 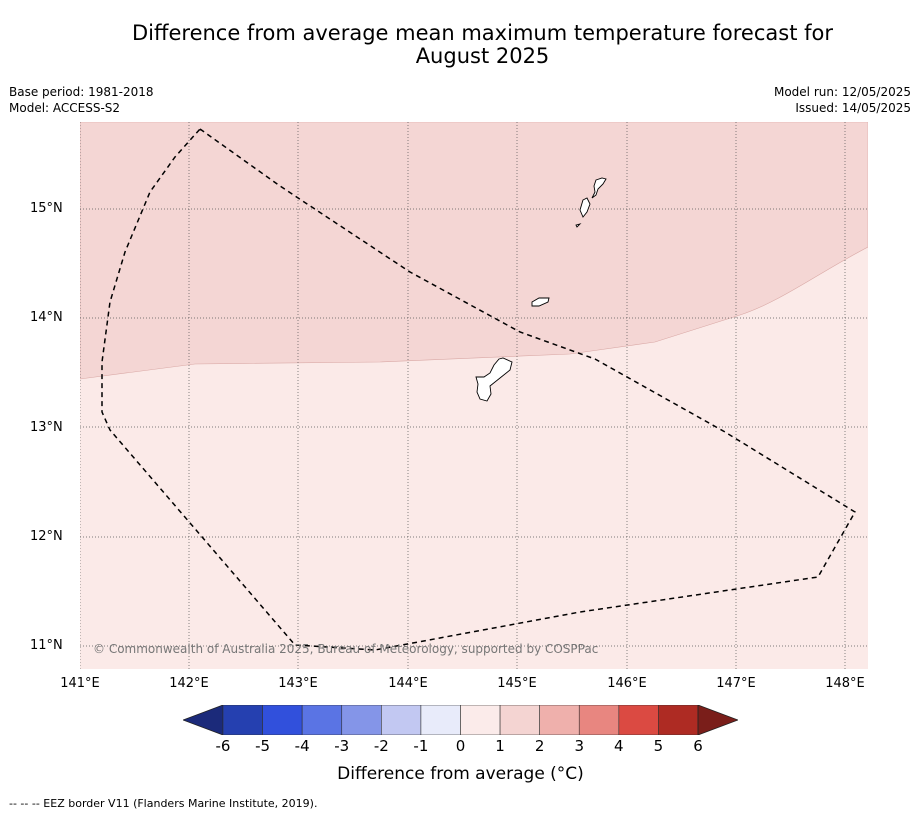 What do you see at coordinates (46, 427) in the screenshot?
I see `lat-label-13n: 13°N` at bounding box center [46, 427].